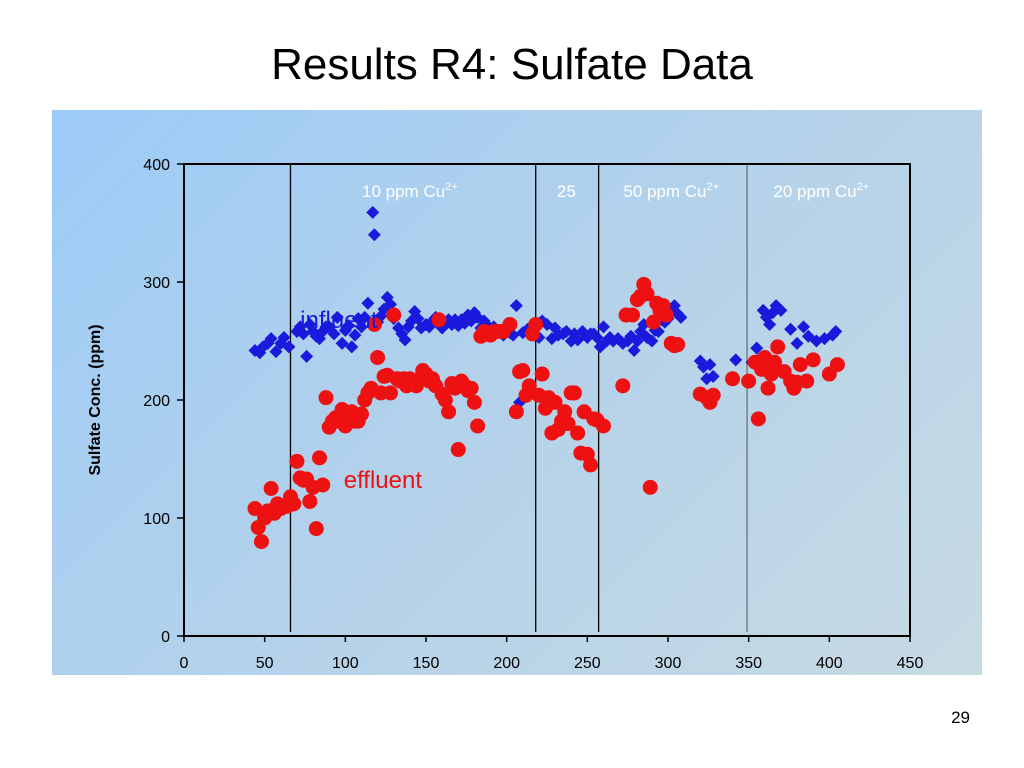 The image size is (1024, 768). What do you see at coordinates (95, 399) in the screenshot?
I see `y-axis-title: Sulfate Conc. (ppm)` at bounding box center [95, 399].